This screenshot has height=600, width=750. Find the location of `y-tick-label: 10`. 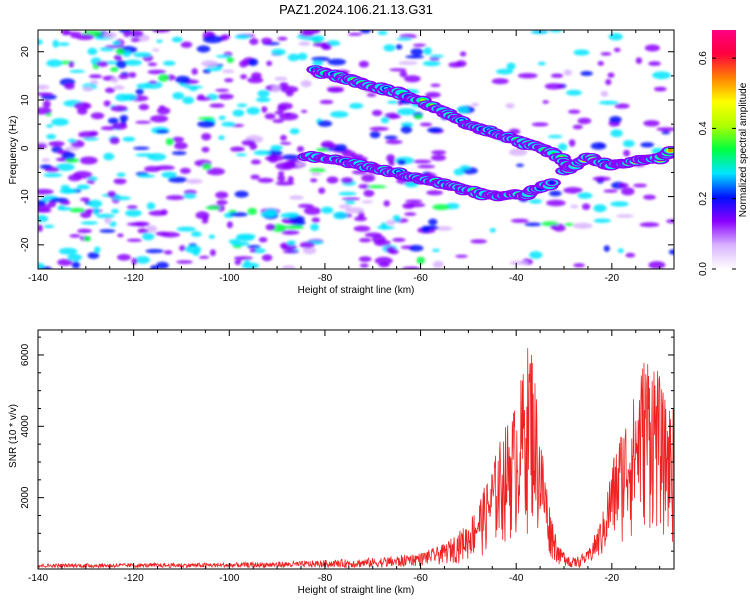

y-tick-label: 10 is located at coordinates (25, 100).